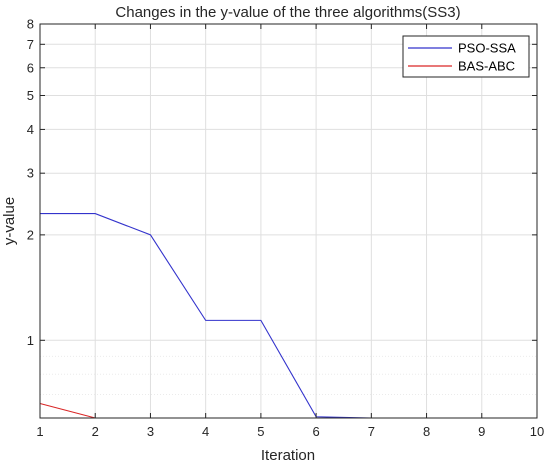 The width and height of the screenshot is (550, 473). What do you see at coordinates (30, 234) in the screenshot?
I see `y-tick-label: 2` at bounding box center [30, 234].